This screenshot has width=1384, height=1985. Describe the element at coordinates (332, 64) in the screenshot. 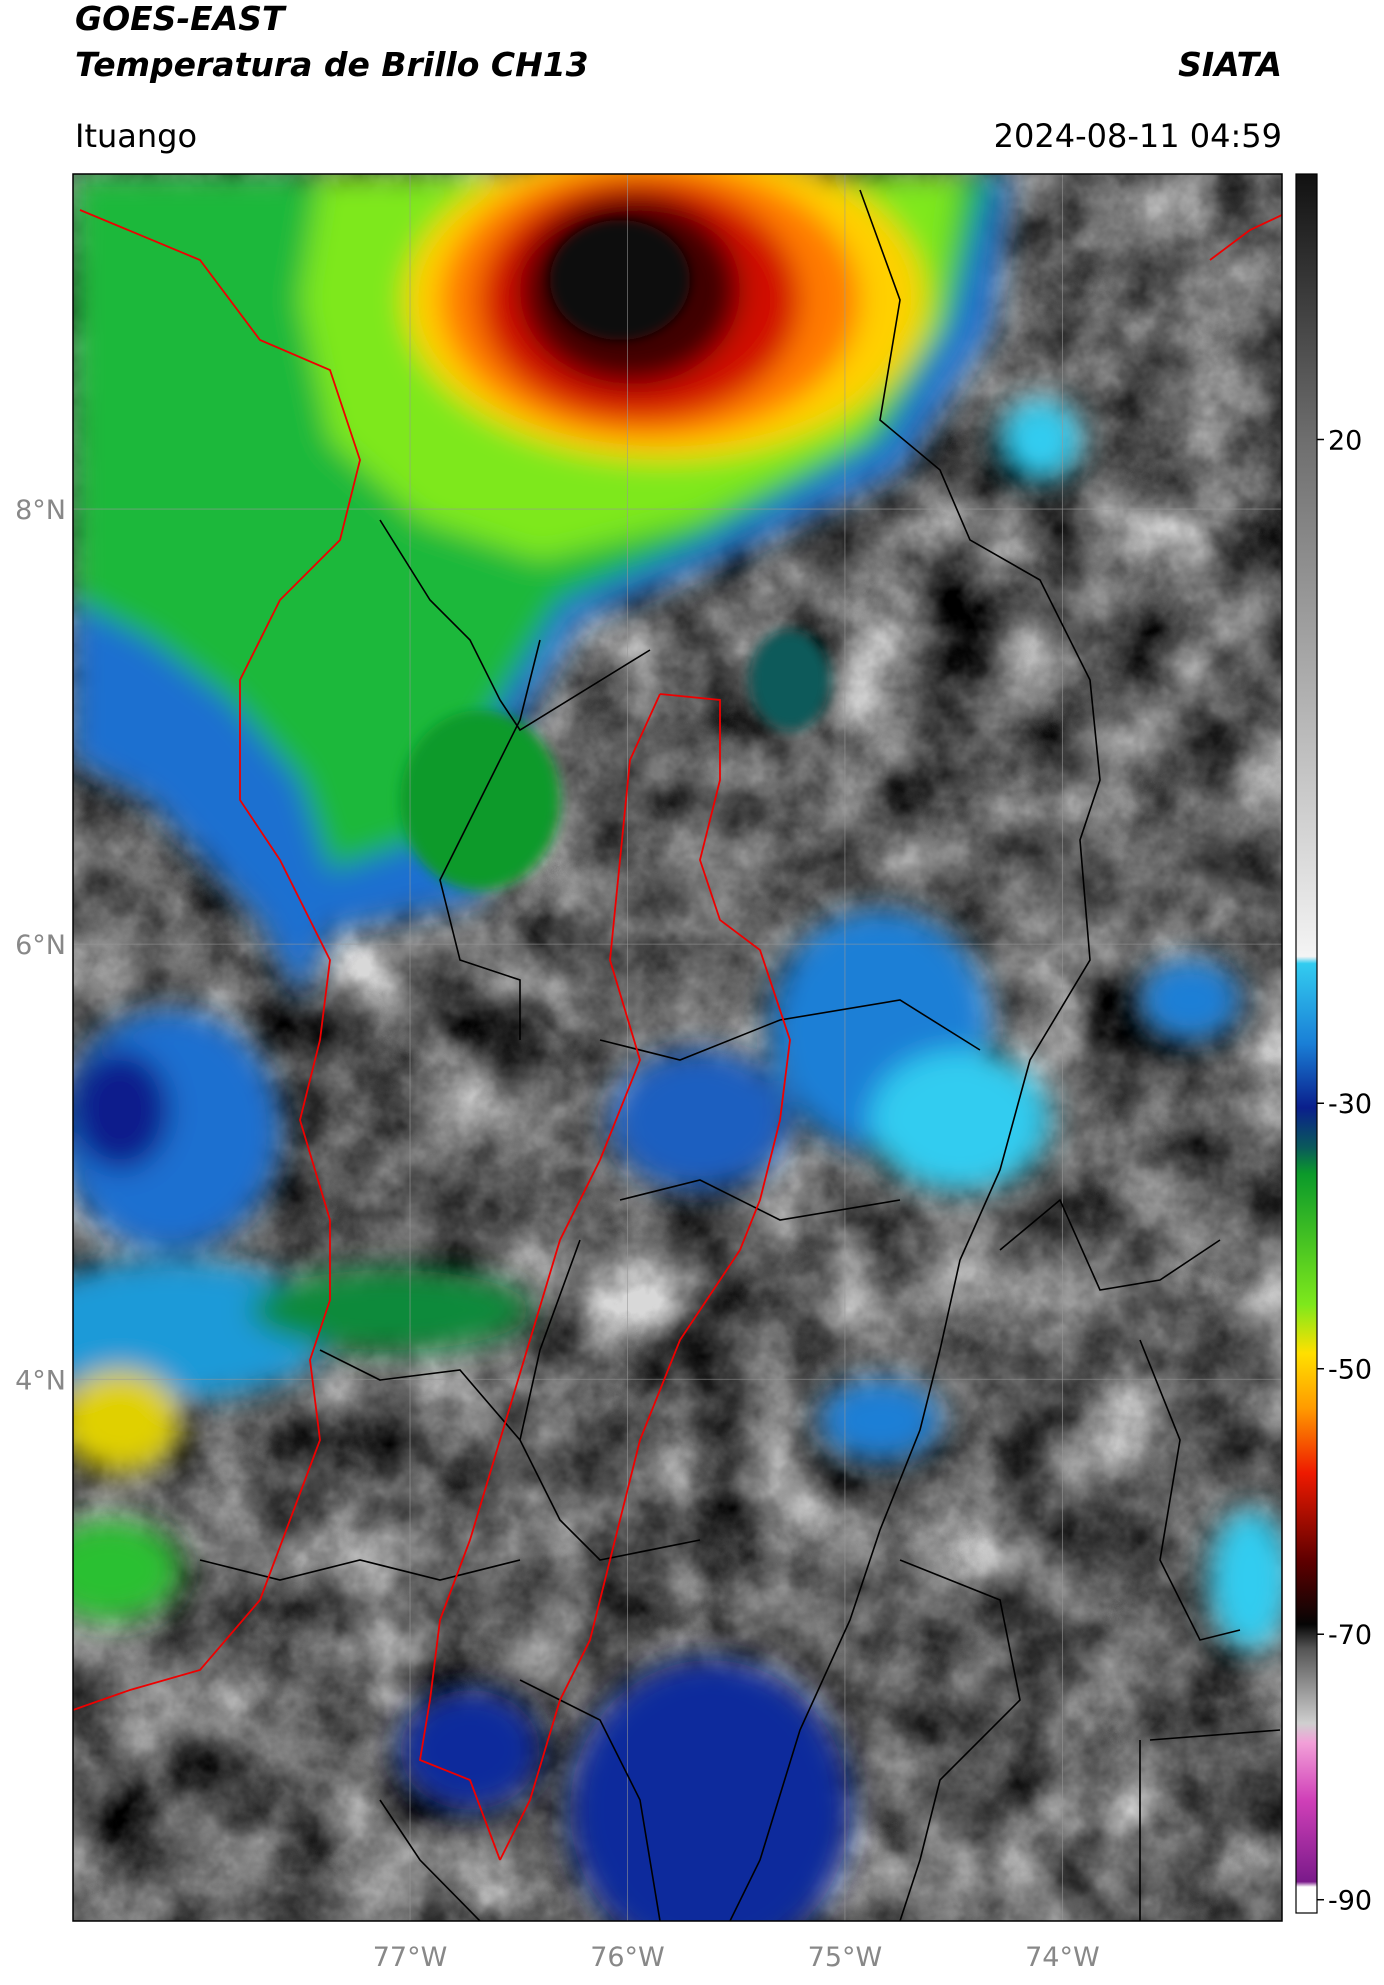

I see `product: Temperatura de Brillo CH13` at that location.